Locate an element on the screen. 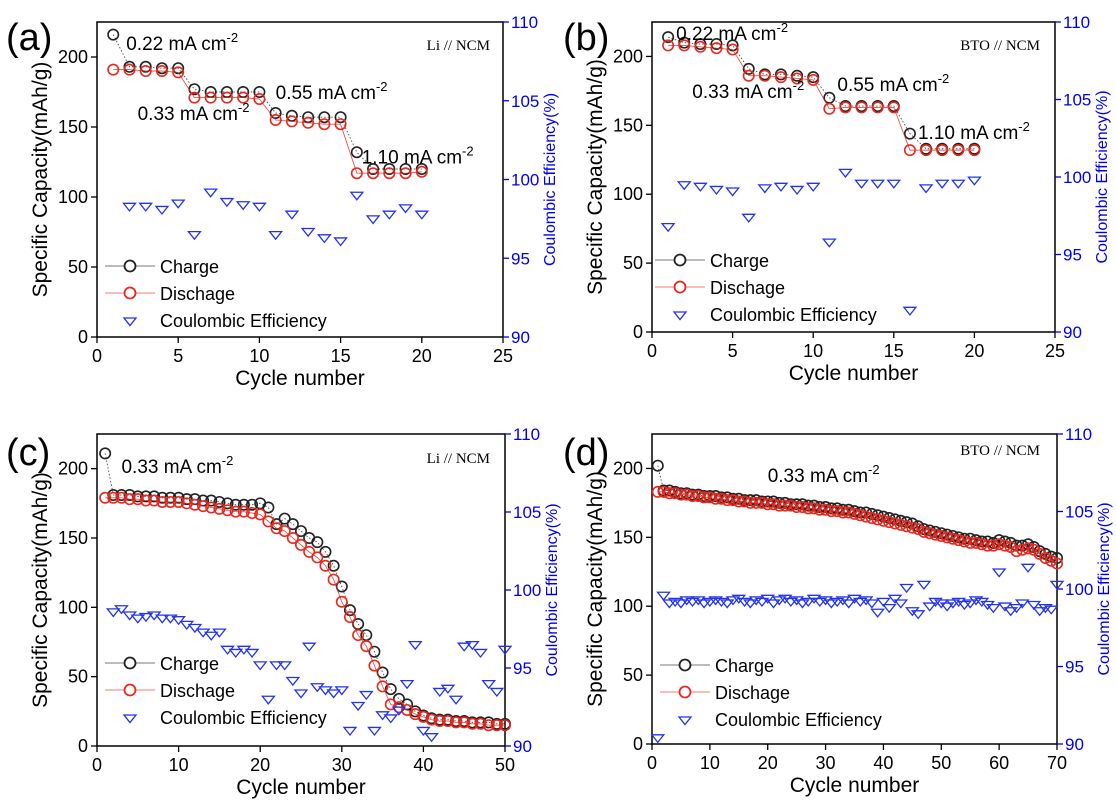 This screenshot has width=1116, height=800. y-tick-label: 200 is located at coordinates (628, 468).